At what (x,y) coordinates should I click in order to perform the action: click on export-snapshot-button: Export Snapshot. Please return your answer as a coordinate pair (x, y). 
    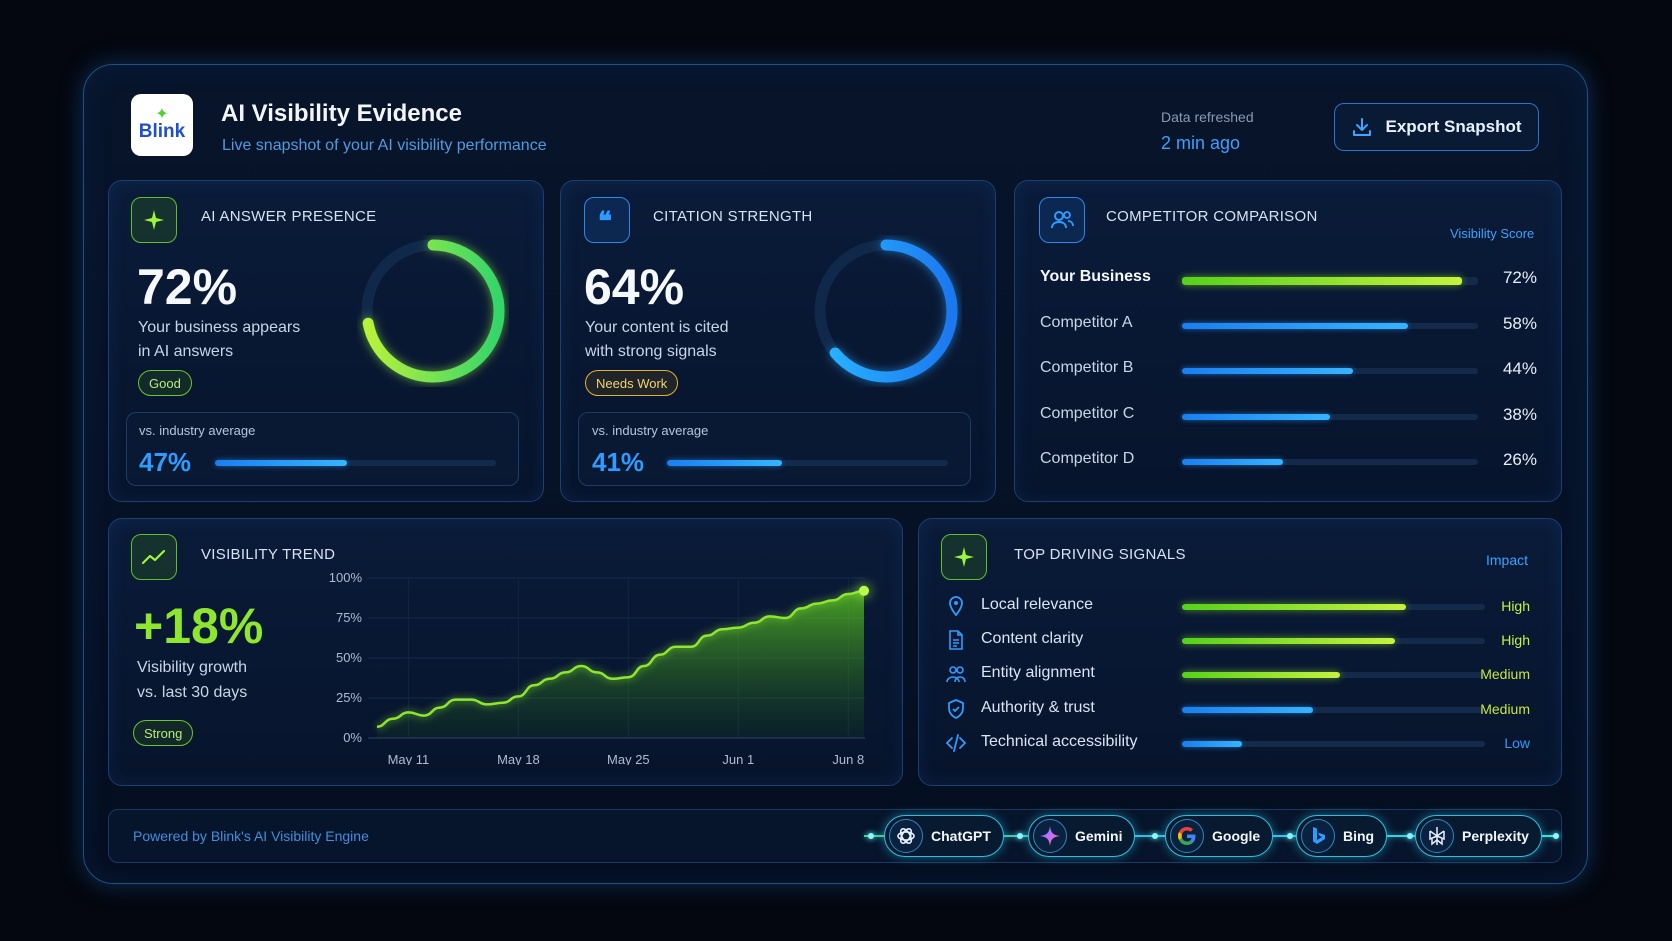
    Looking at the image, I should click on (1436, 127).